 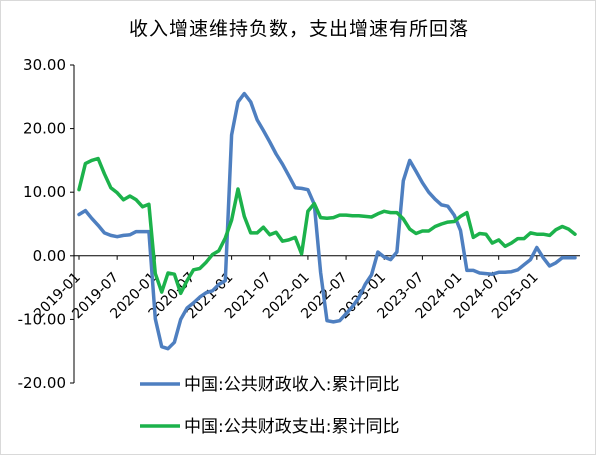 What do you see at coordinates (298, 29) in the screenshot?
I see `chart-title: 收入增速维持负数，支出增速有所回落` at bounding box center [298, 29].